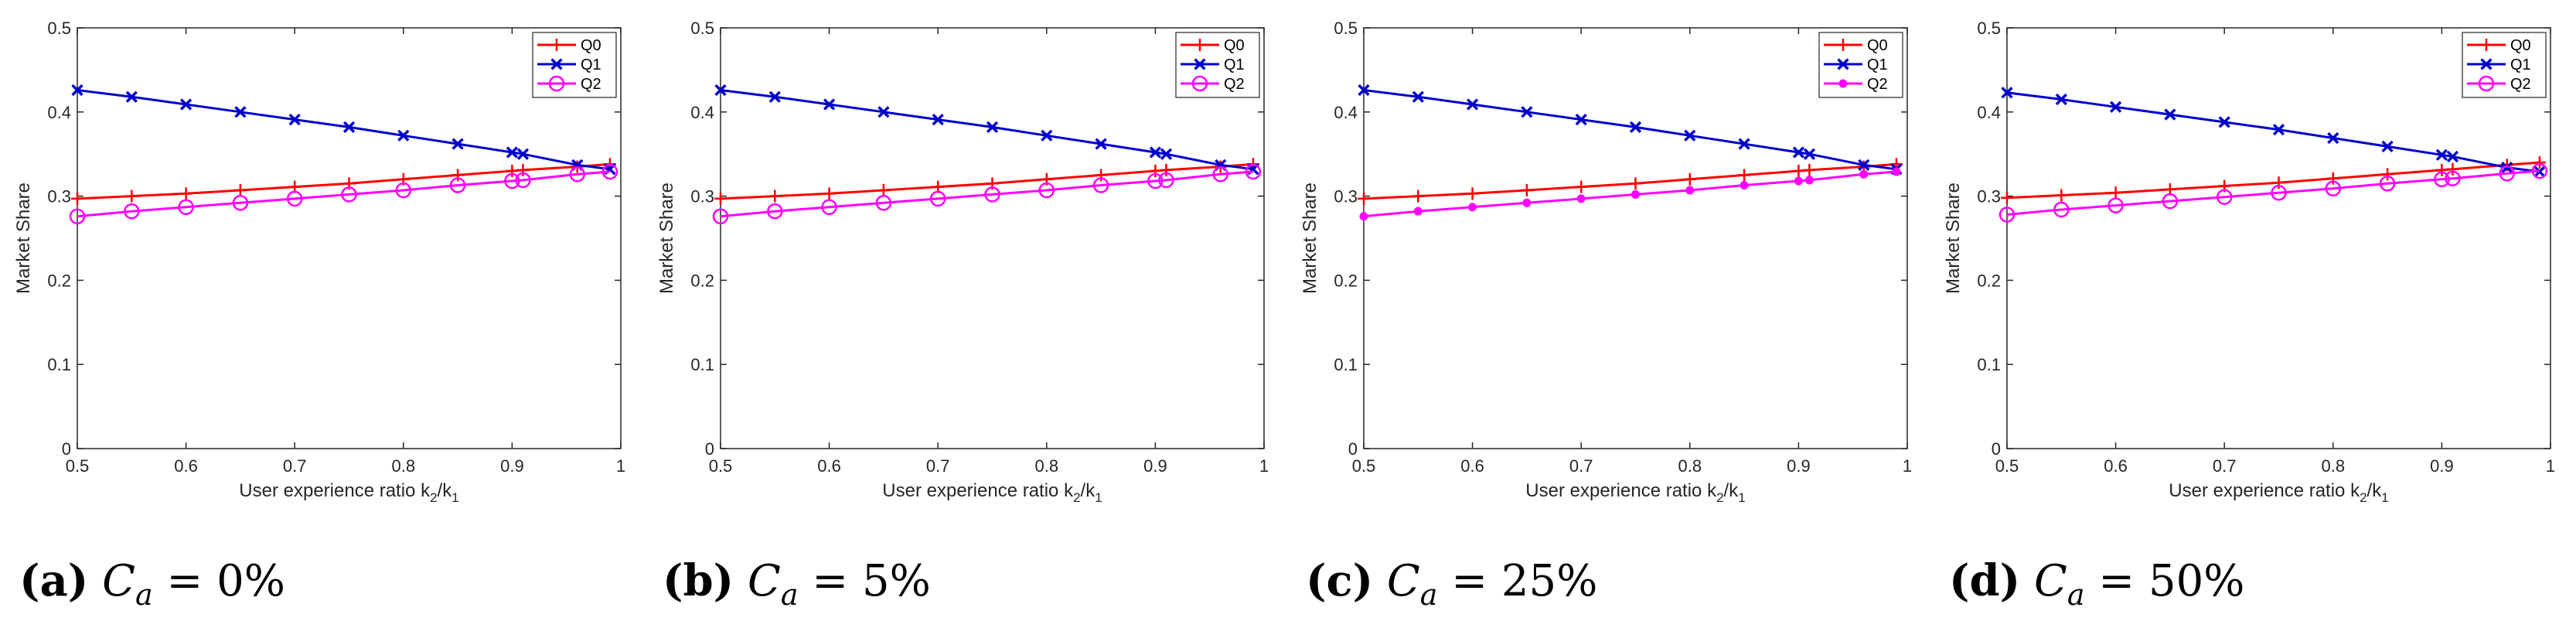  Describe the element at coordinates (2278, 493) in the screenshot. I see `x-axis-label: User experience ratio k2/k1` at that location.